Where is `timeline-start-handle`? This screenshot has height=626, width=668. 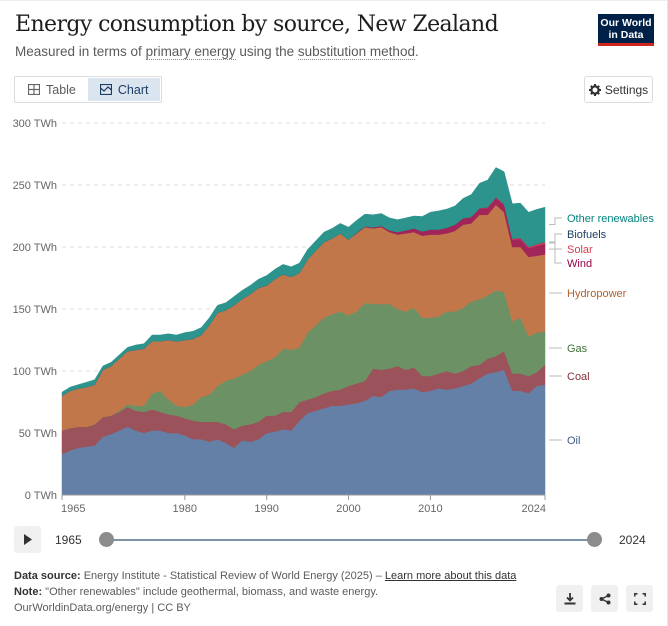 timeline-start-handle is located at coordinates (106, 539).